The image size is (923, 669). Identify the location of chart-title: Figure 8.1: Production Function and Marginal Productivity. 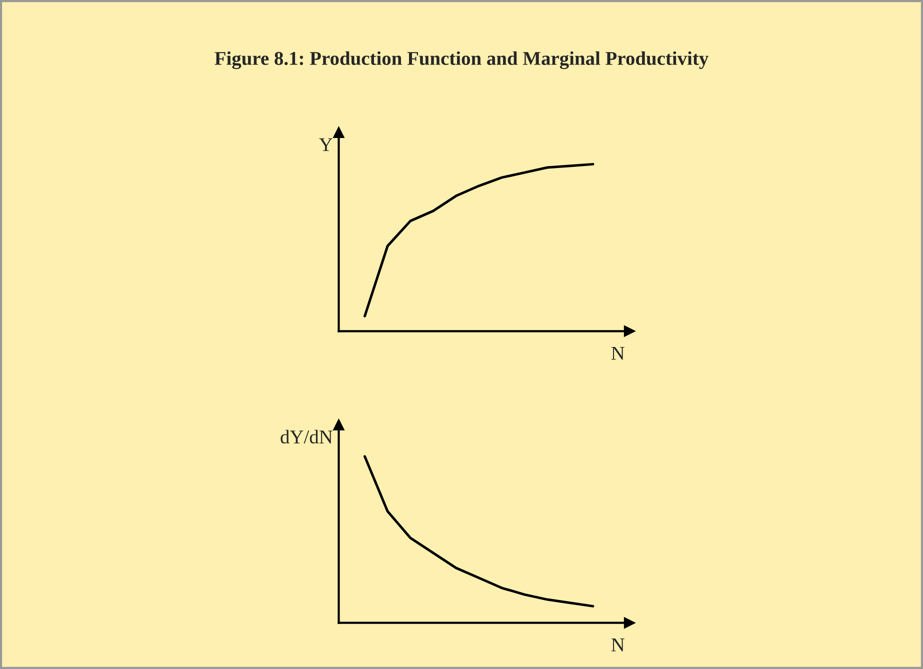
(461, 60).